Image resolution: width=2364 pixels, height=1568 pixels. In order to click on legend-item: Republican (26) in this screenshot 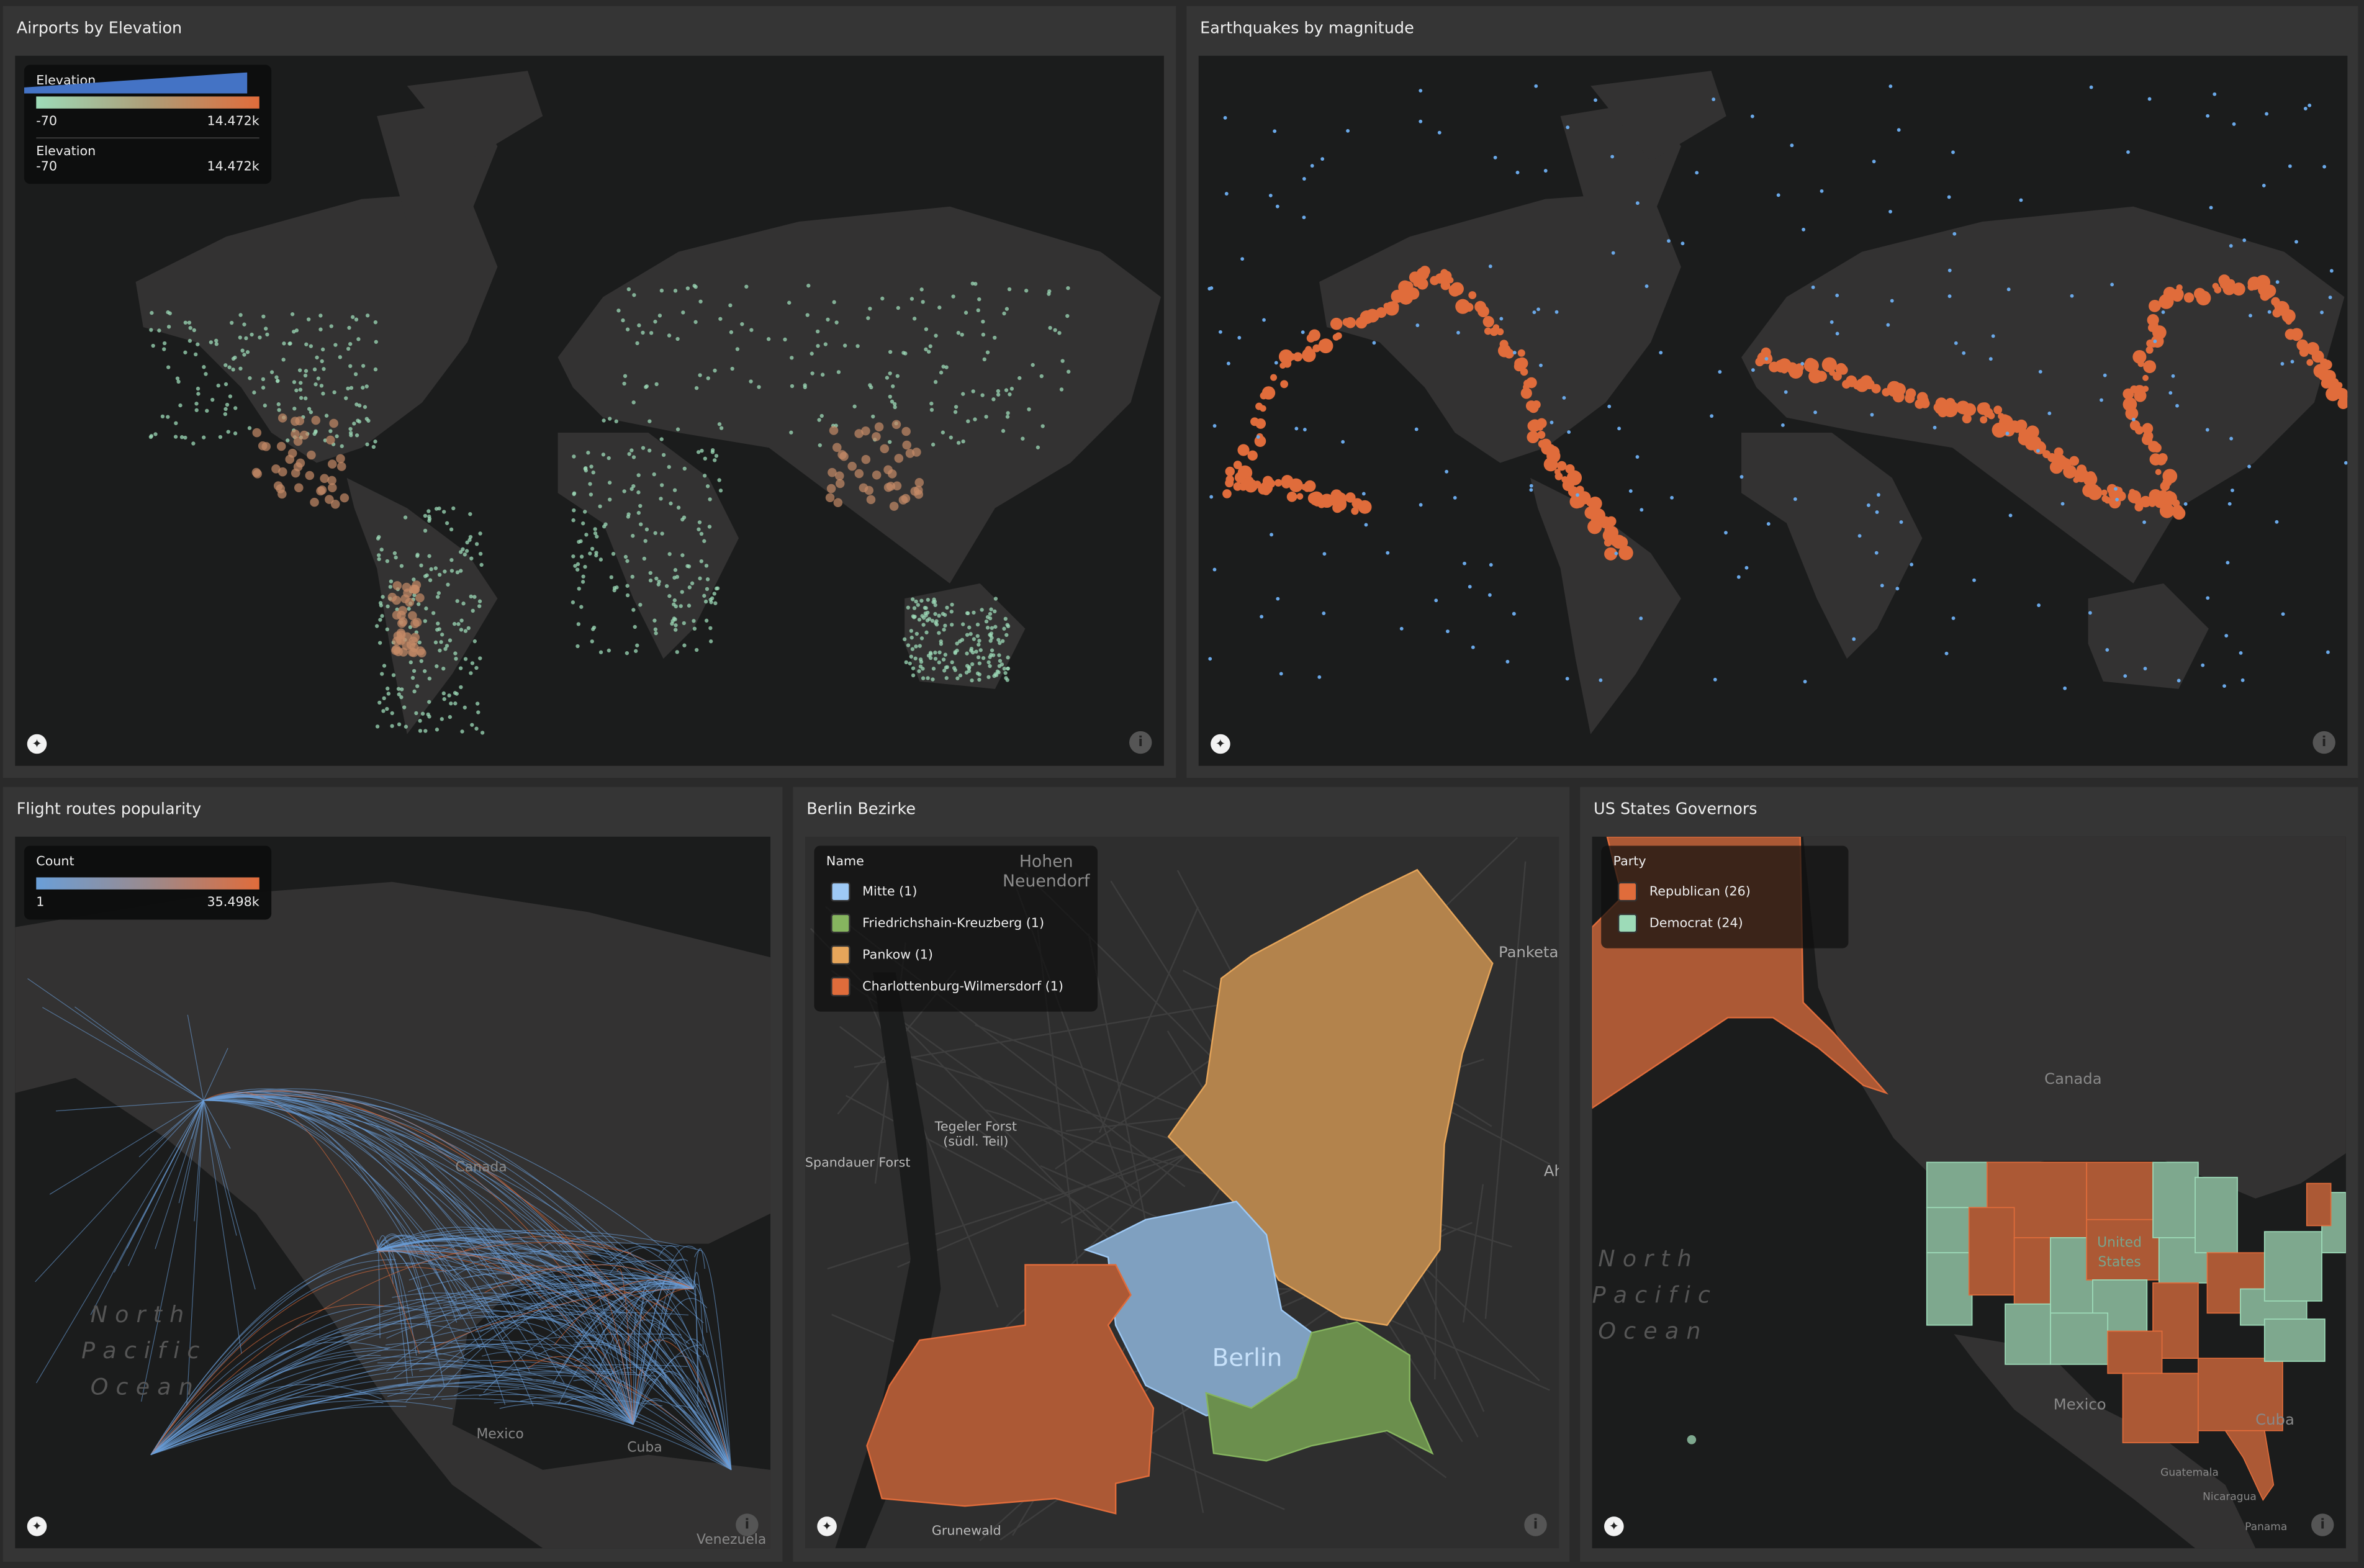, I will do `click(1727, 891)`.